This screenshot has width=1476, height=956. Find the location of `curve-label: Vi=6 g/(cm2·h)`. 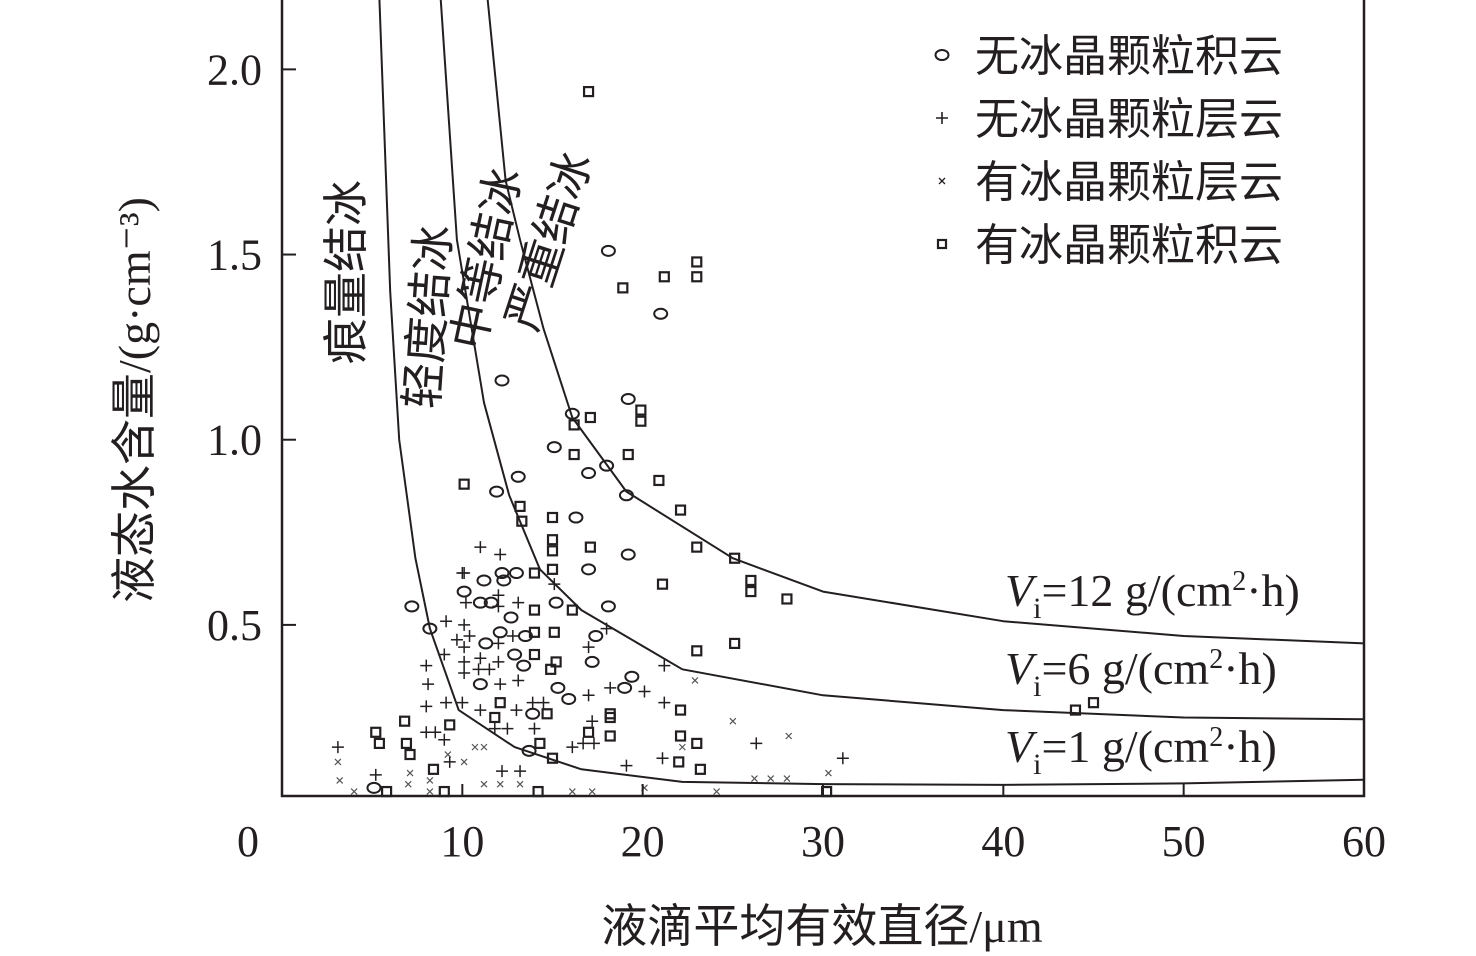

curve-label: Vi=6 g/(cm2·h) is located at coordinates (1141, 673).